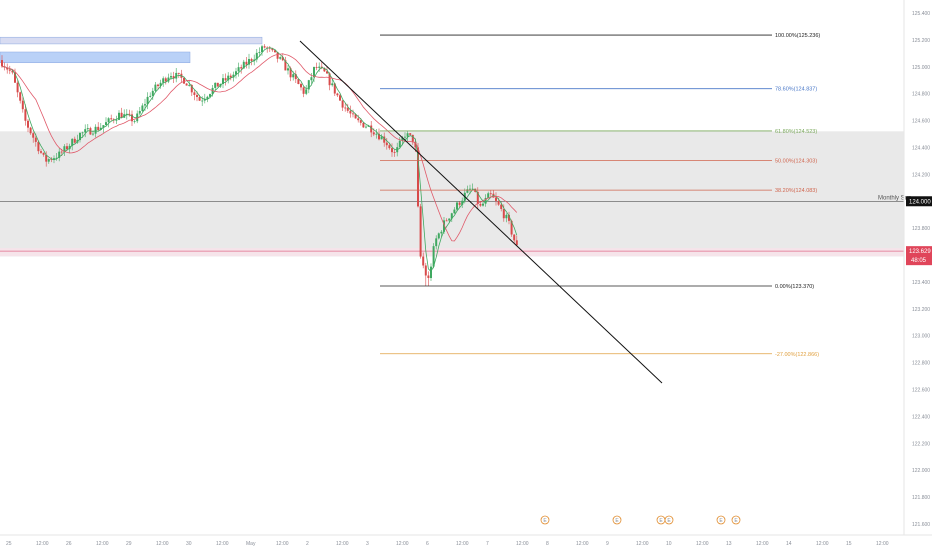 Image resolution: width=932 pixels, height=550 pixels. Describe the element at coordinates (9, 544) in the screenshot. I see `time-tick-label: 25` at that location.